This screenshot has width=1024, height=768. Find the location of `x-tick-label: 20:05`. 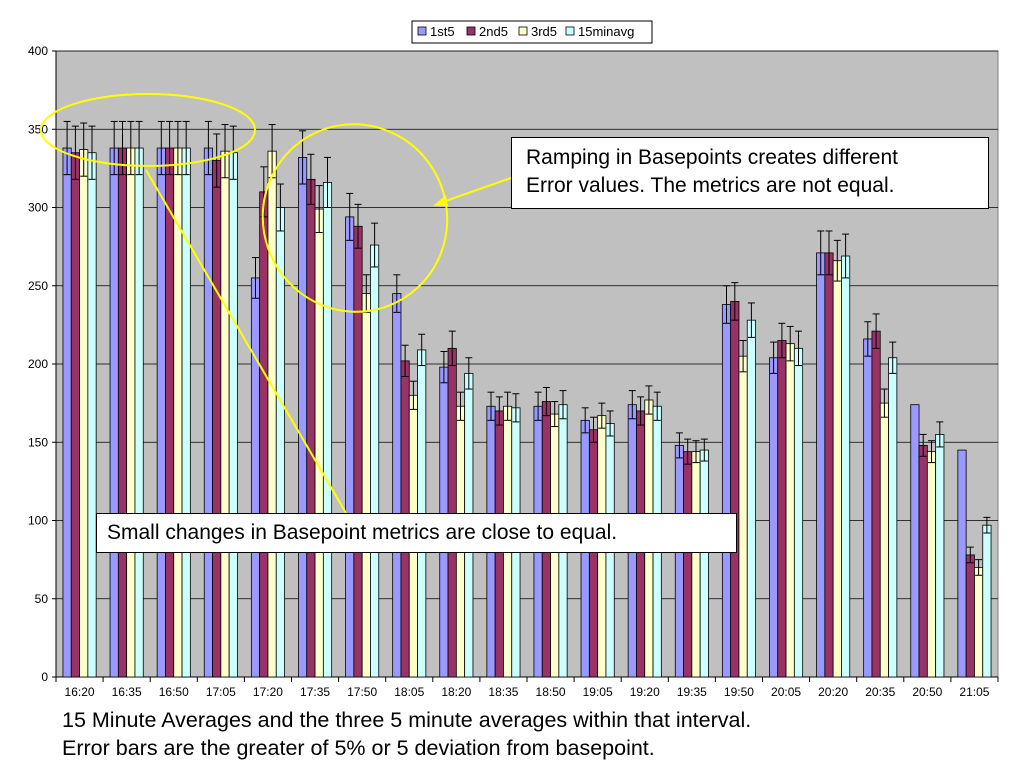

x-tick-label: 20:05 is located at coordinates (786, 692).